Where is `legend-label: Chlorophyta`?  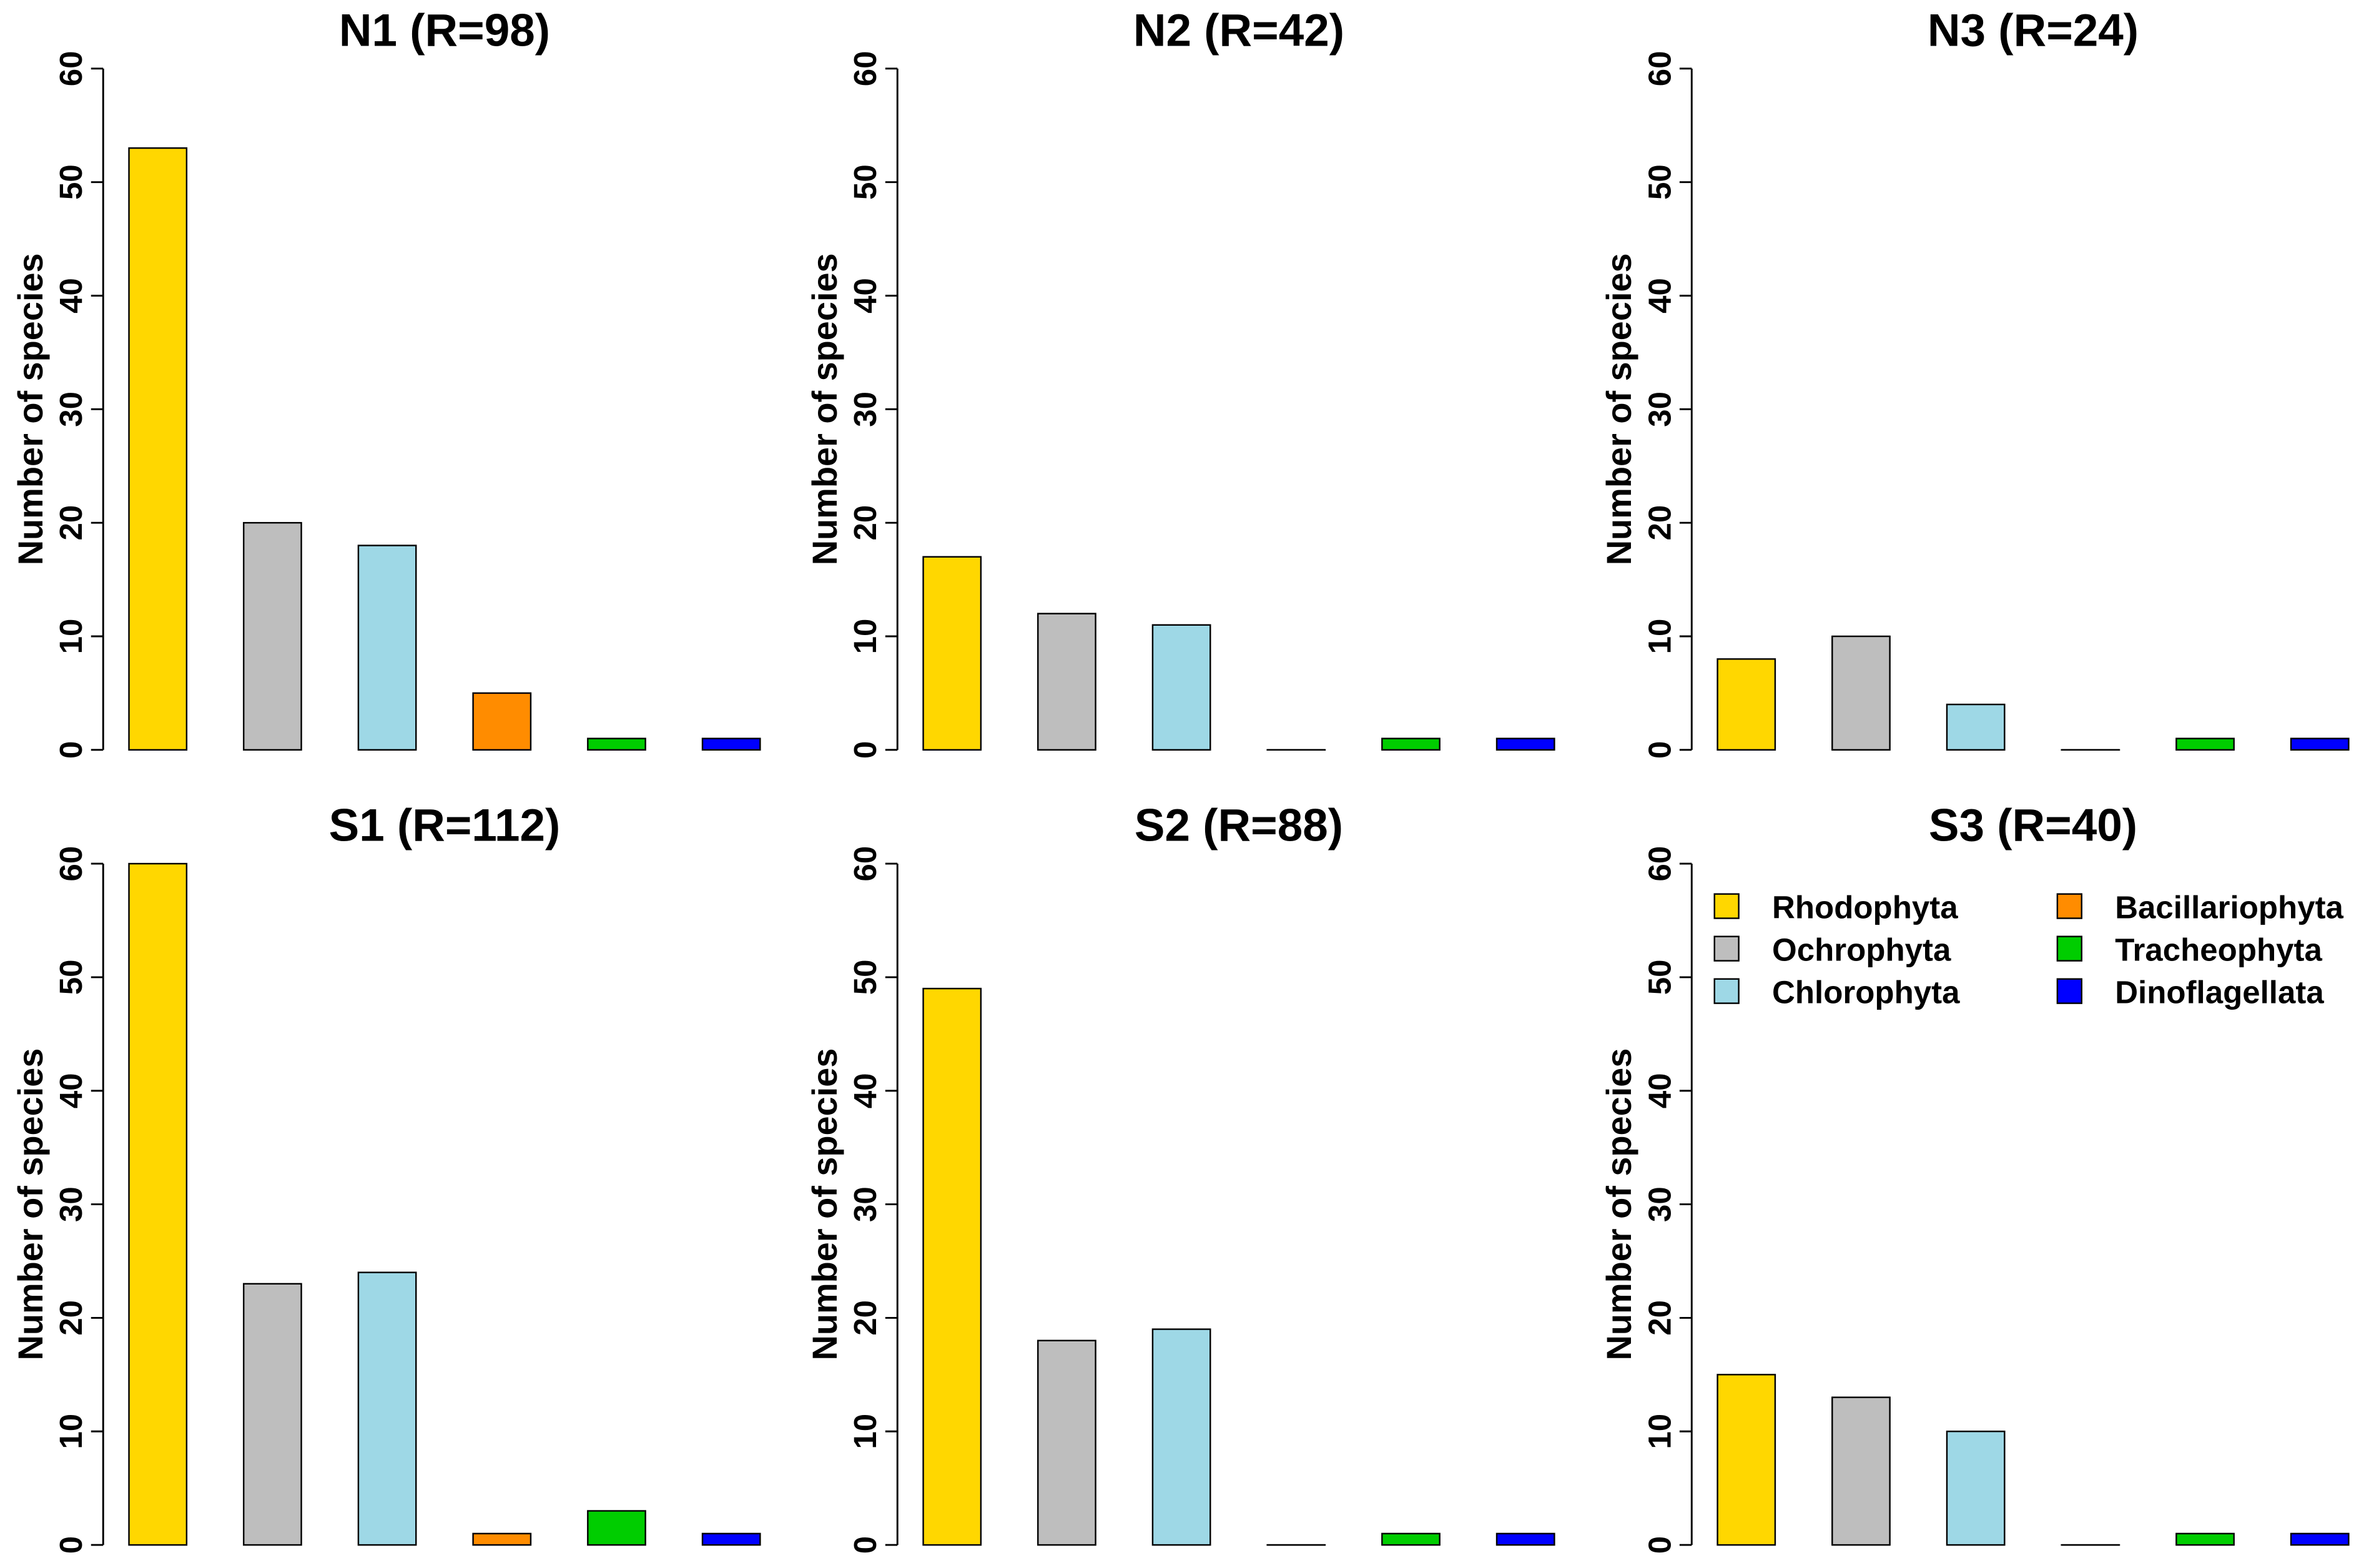
legend-label: Chlorophyta is located at coordinates (1866, 993).